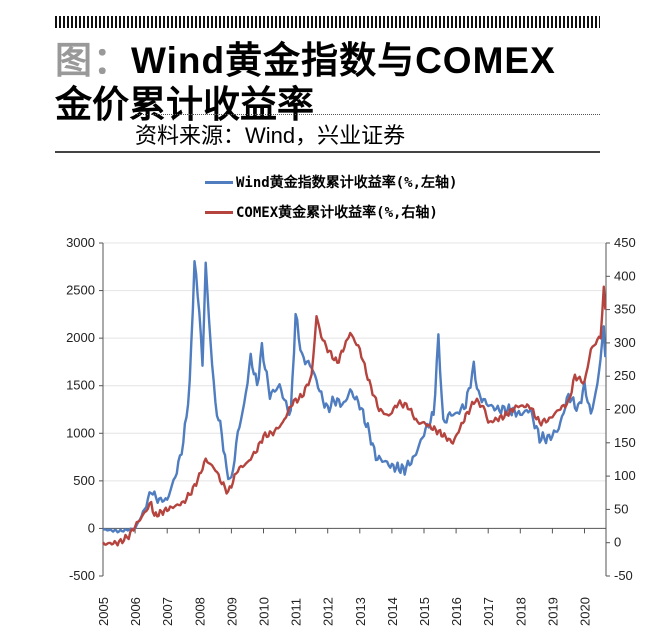  What do you see at coordinates (327, 152) in the screenshot?
I see `divider` at bounding box center [327, 152].